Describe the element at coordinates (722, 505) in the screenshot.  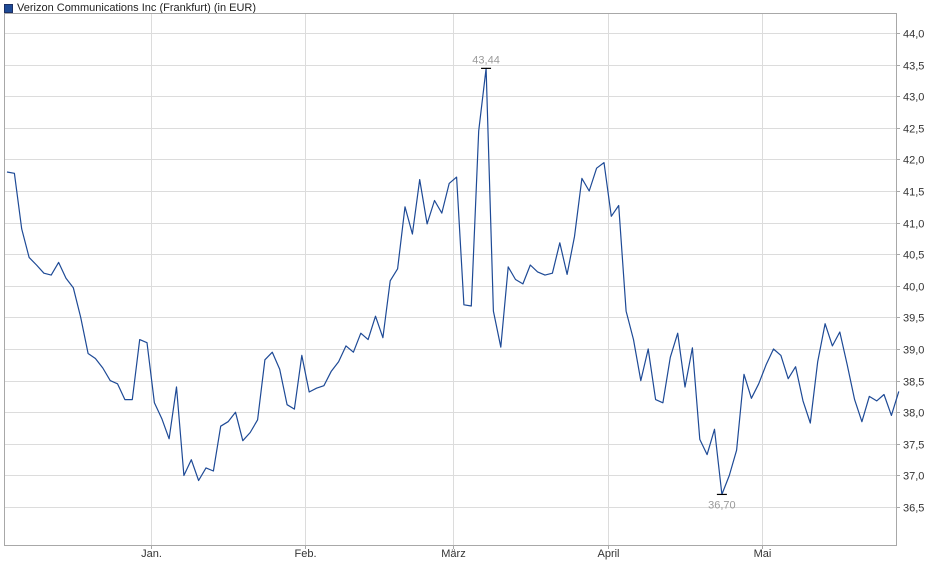
I see `min-value-label: 36,70` at that location.